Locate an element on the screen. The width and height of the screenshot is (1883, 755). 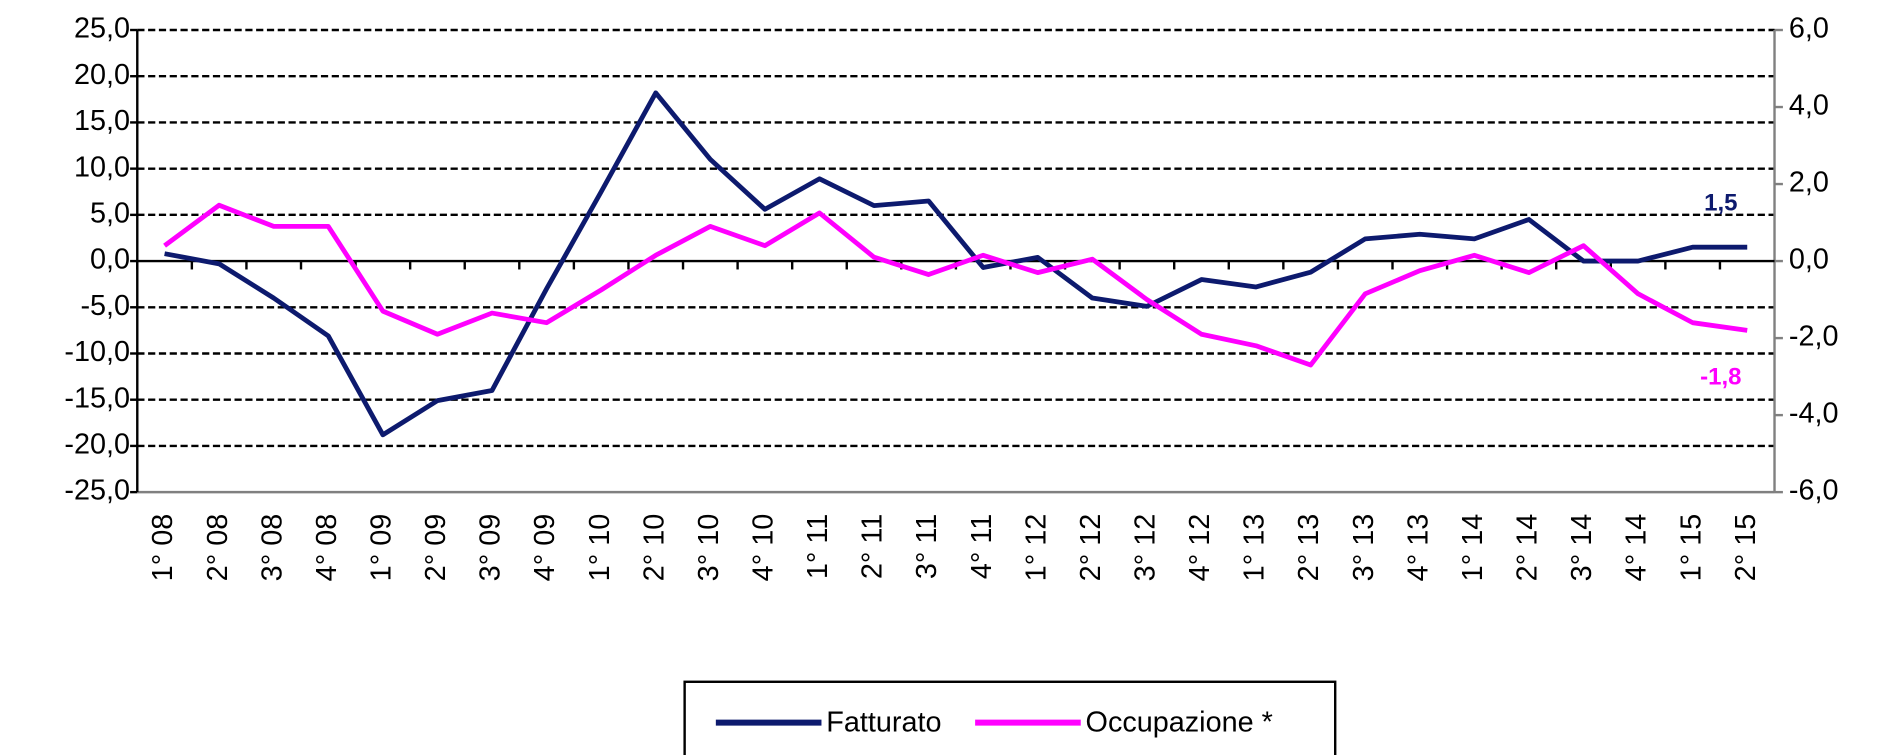
y2-tick-label: -6,0 is located at coordinates (1814, 491).